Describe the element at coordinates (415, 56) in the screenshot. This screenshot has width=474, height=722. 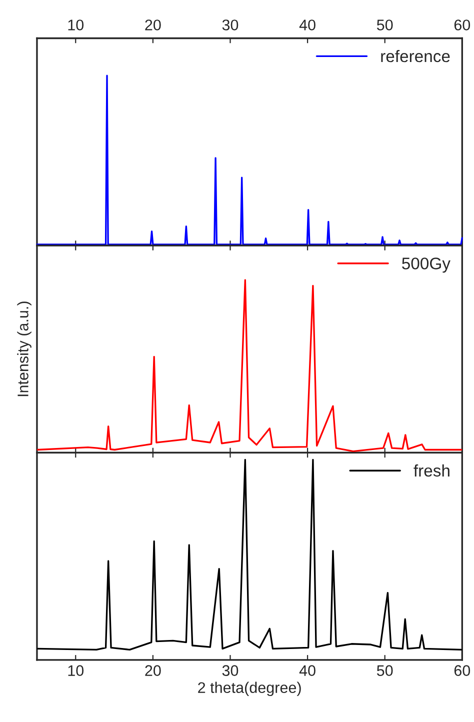
I see `legend-label: reference` at that location.